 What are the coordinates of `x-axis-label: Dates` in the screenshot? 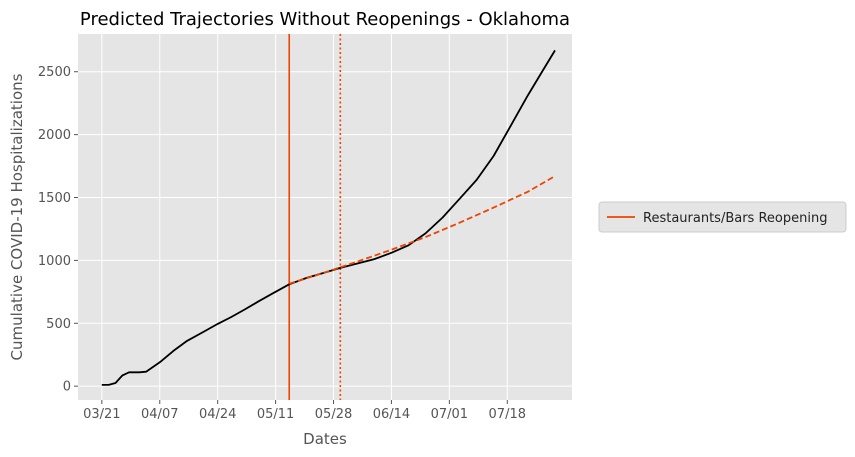 It's located at (325, 439).